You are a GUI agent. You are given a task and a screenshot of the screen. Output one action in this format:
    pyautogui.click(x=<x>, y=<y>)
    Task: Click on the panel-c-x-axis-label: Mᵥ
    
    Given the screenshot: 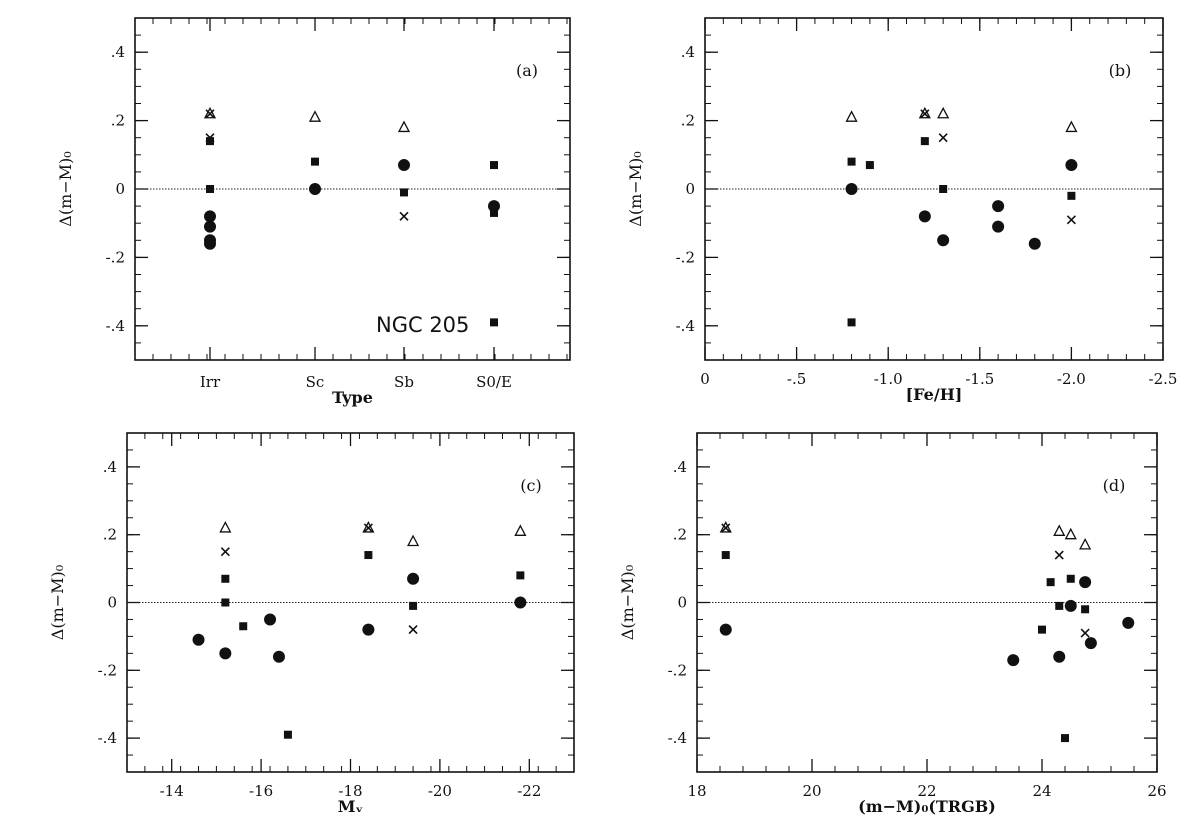 What is the action you would take?
    pyautogui.click(x=351, y=806)
    